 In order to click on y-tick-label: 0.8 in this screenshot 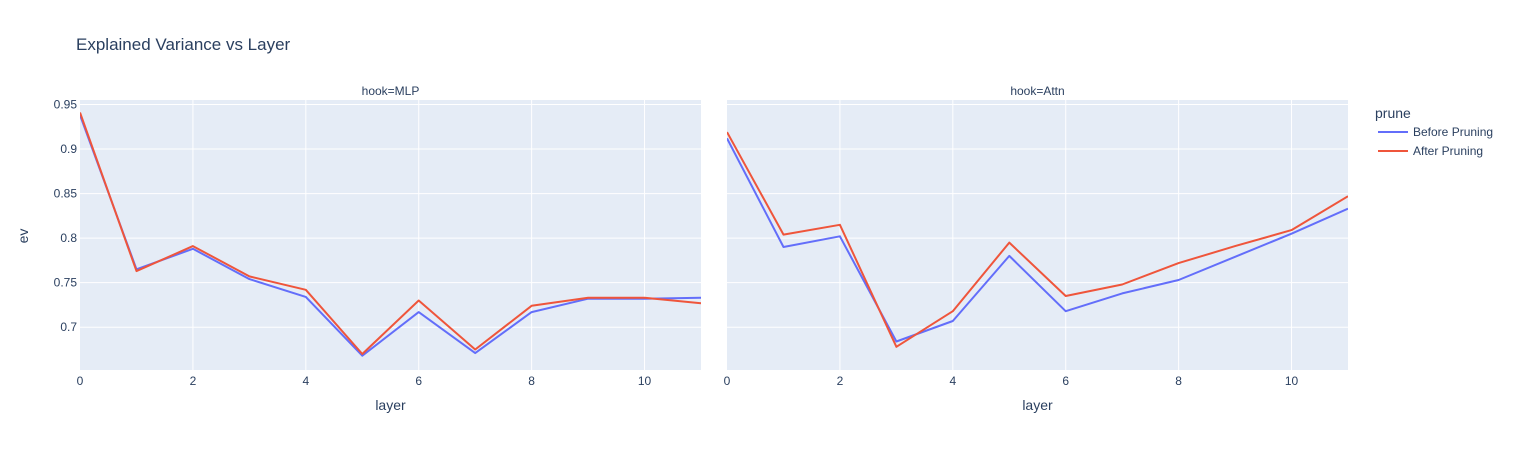, I will do `click(68, 238)`.